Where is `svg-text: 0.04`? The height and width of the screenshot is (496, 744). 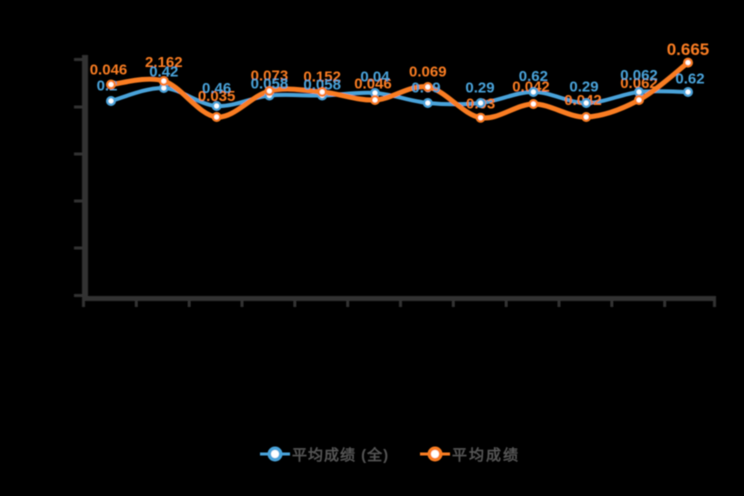 svg-text: 0.04 is located at coordinates (375, 77).